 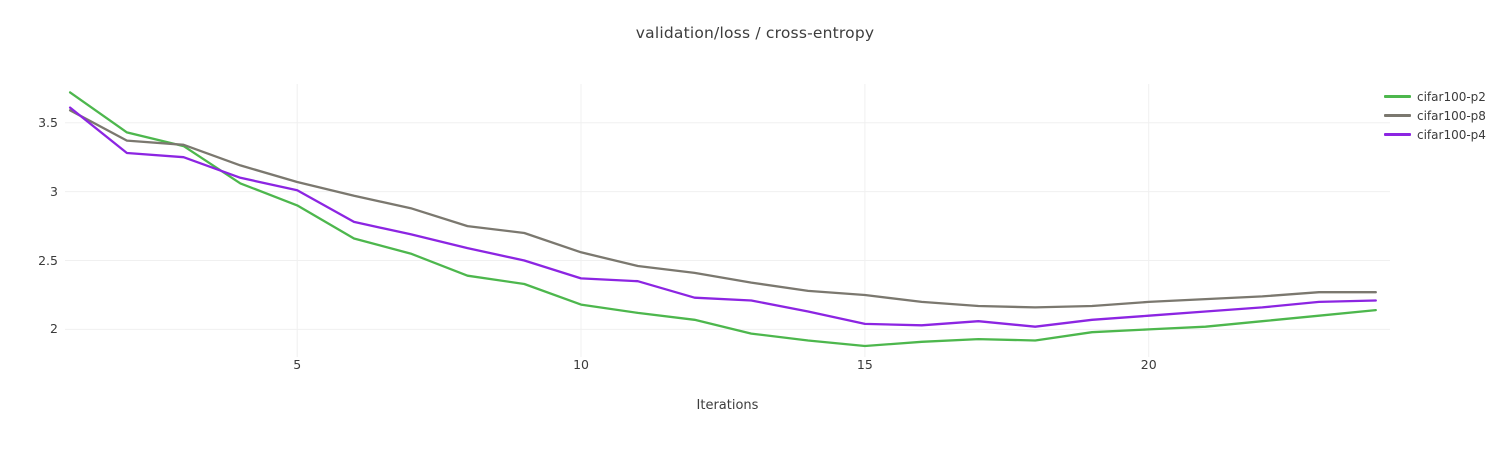 I want to click on legend: cifar100-p2 cifar100-p8 cifar100-p4, so click(x=1435, y=115).